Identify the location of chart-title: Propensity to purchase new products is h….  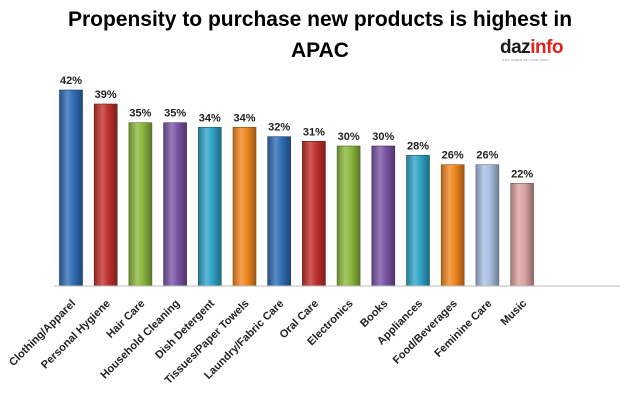
(320, 35).